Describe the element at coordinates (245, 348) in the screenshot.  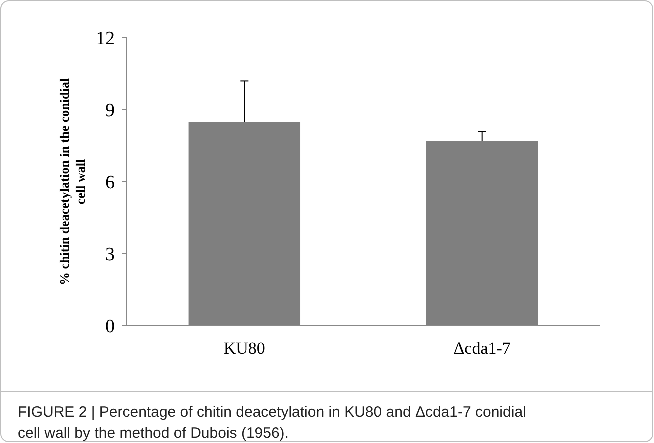
I see `x-tick-label: KU80` at that location.